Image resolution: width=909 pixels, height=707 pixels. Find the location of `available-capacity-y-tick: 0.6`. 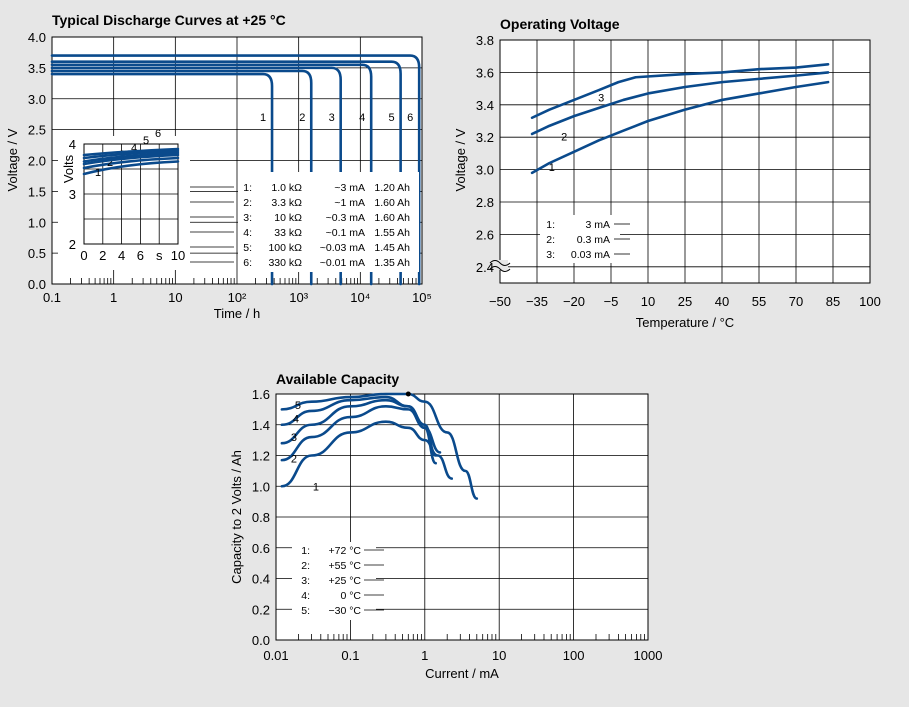

available-capacity-y-tick: 0.6 is located at coordinates (261, 548).